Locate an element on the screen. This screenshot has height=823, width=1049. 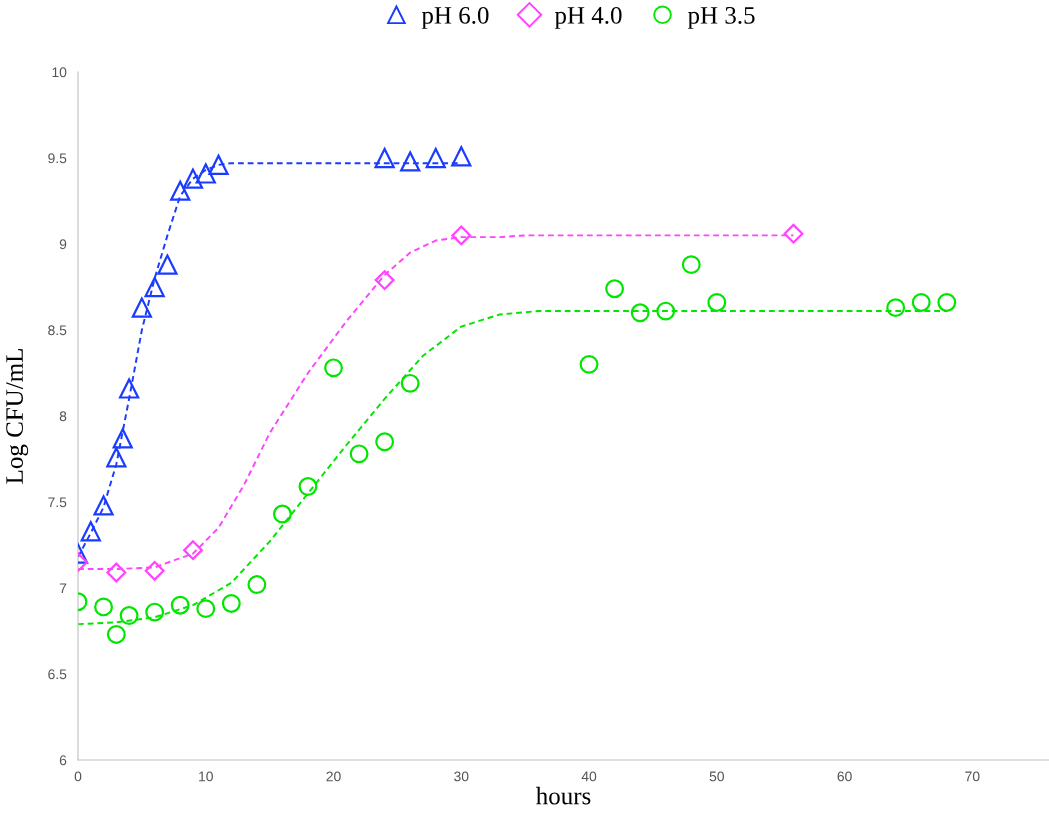
y-tick-label: 8.5 is located at coordinates (57, 330).